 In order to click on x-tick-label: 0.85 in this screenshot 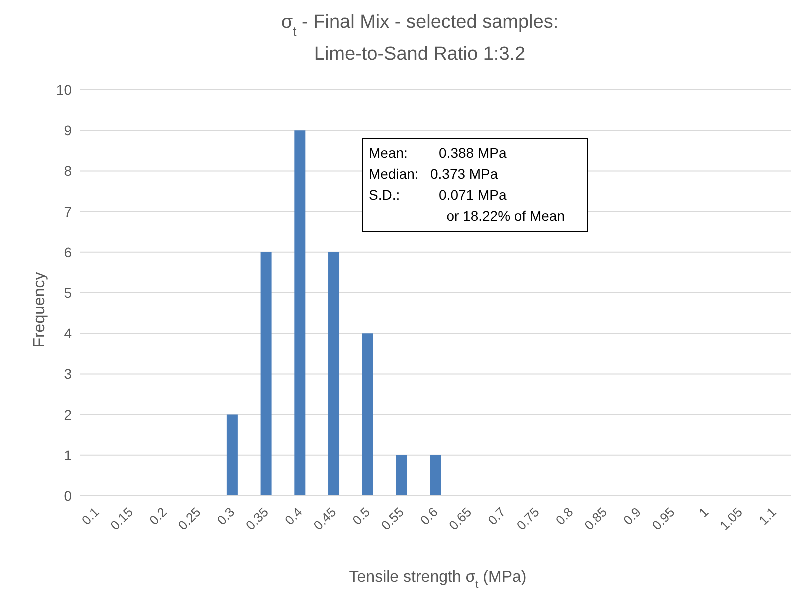, I will do `click(596, 519)`.